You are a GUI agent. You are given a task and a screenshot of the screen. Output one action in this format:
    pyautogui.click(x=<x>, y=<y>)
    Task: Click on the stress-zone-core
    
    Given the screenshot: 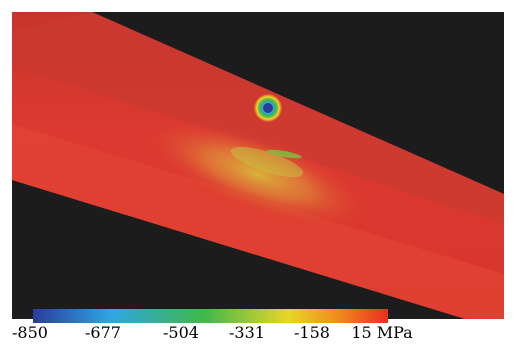 What is the action you would take?
    pyautogui.click(x=267, y=162)
    